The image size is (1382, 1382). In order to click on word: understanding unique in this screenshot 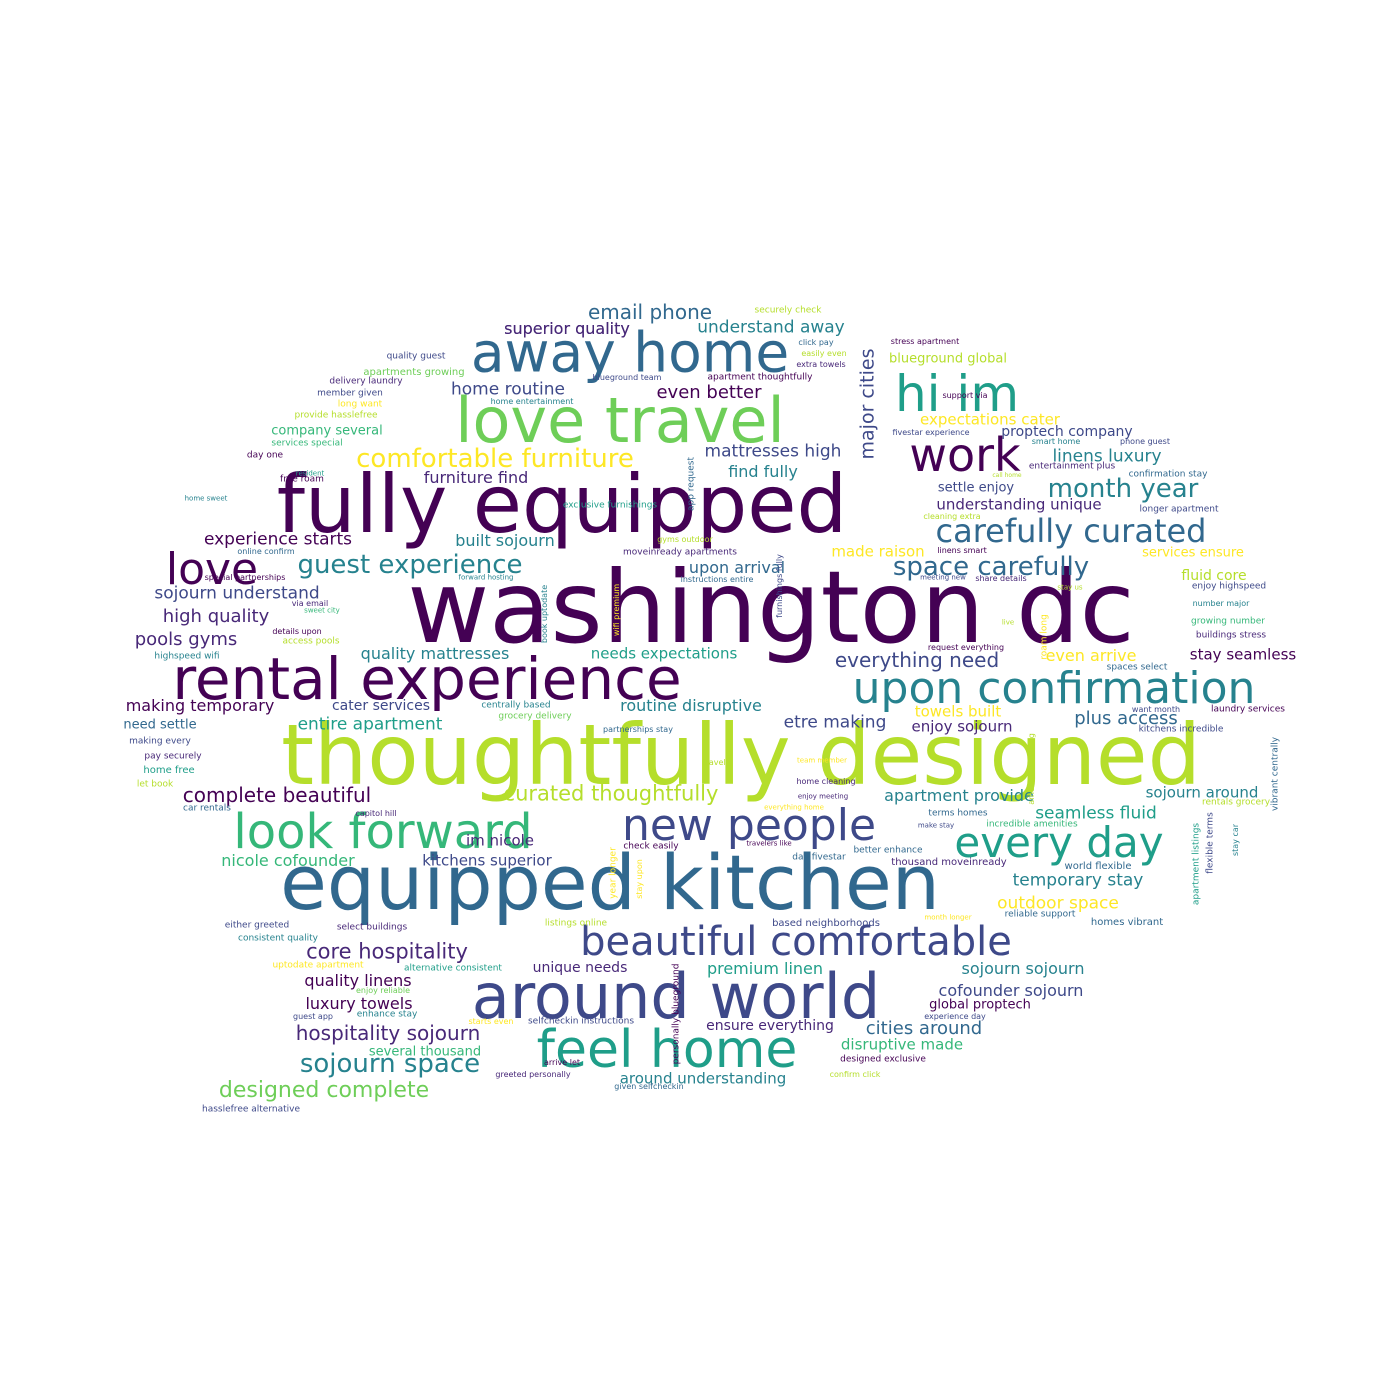, I will do `click(1019, 504)`.